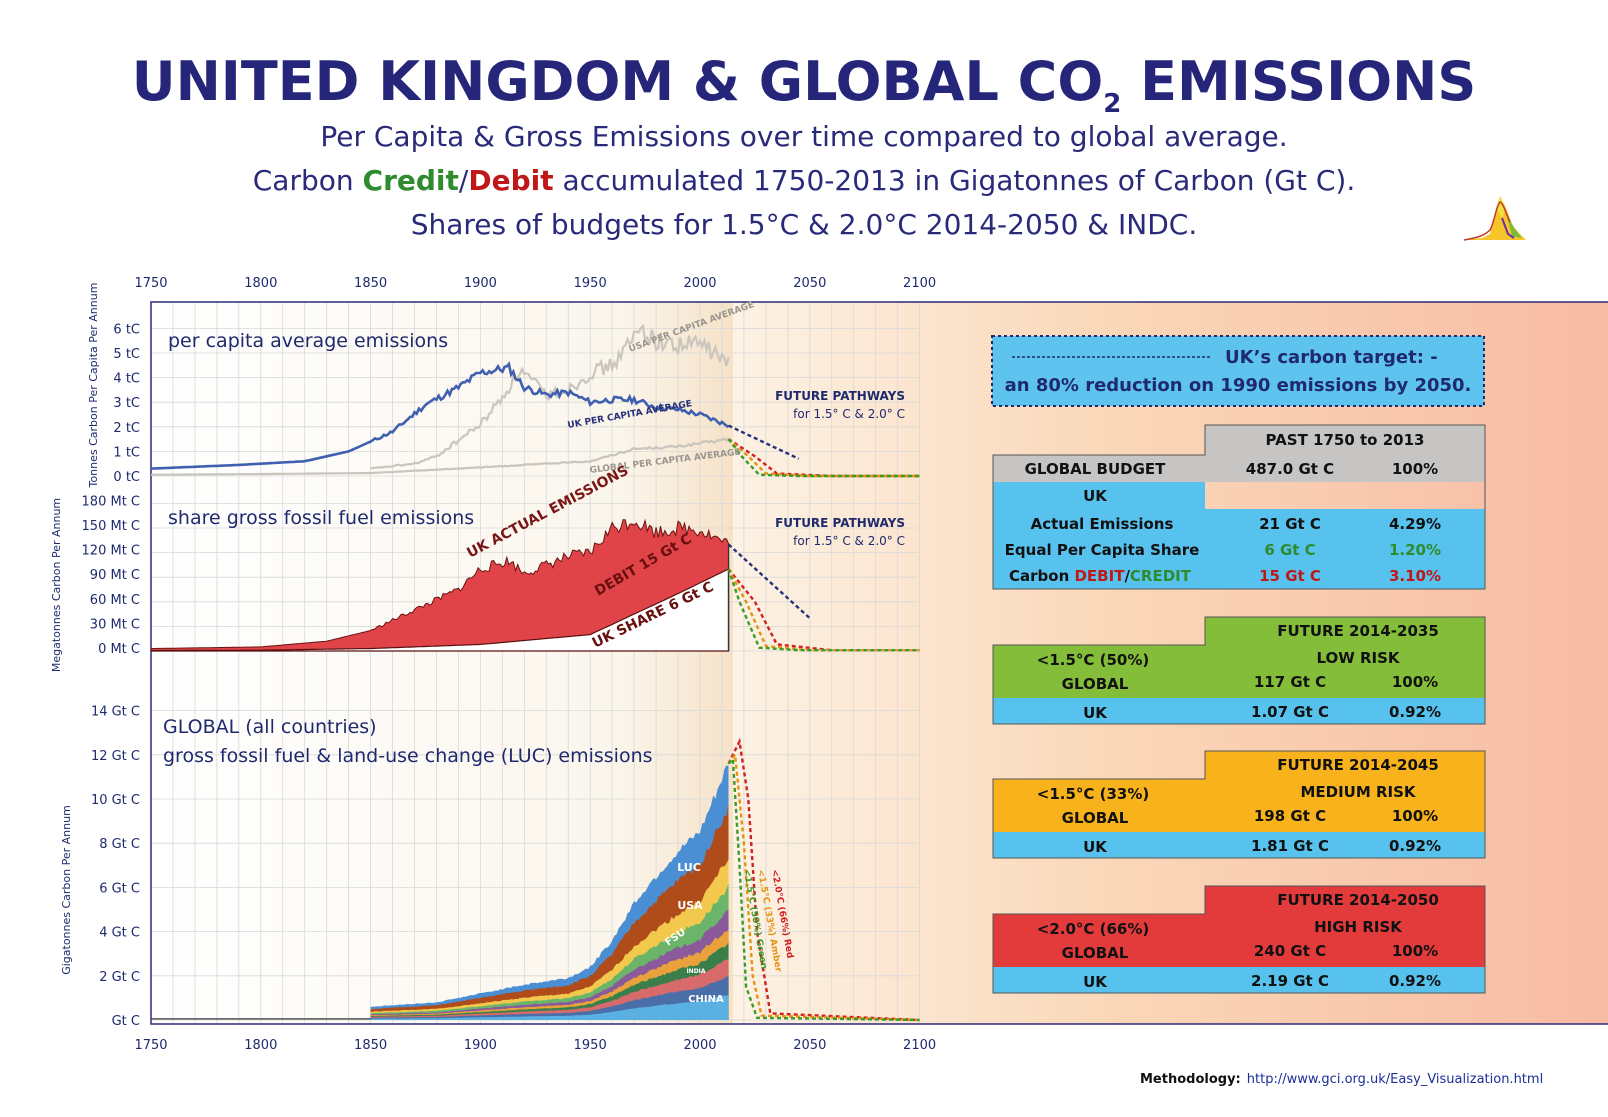 This screenshot has height=1117, width=1608. What do you see at coordinates (1102, 524) in the screenshot?
I see `past-row-1-label: Actual Emissions` at bounding box center [1102, 524].